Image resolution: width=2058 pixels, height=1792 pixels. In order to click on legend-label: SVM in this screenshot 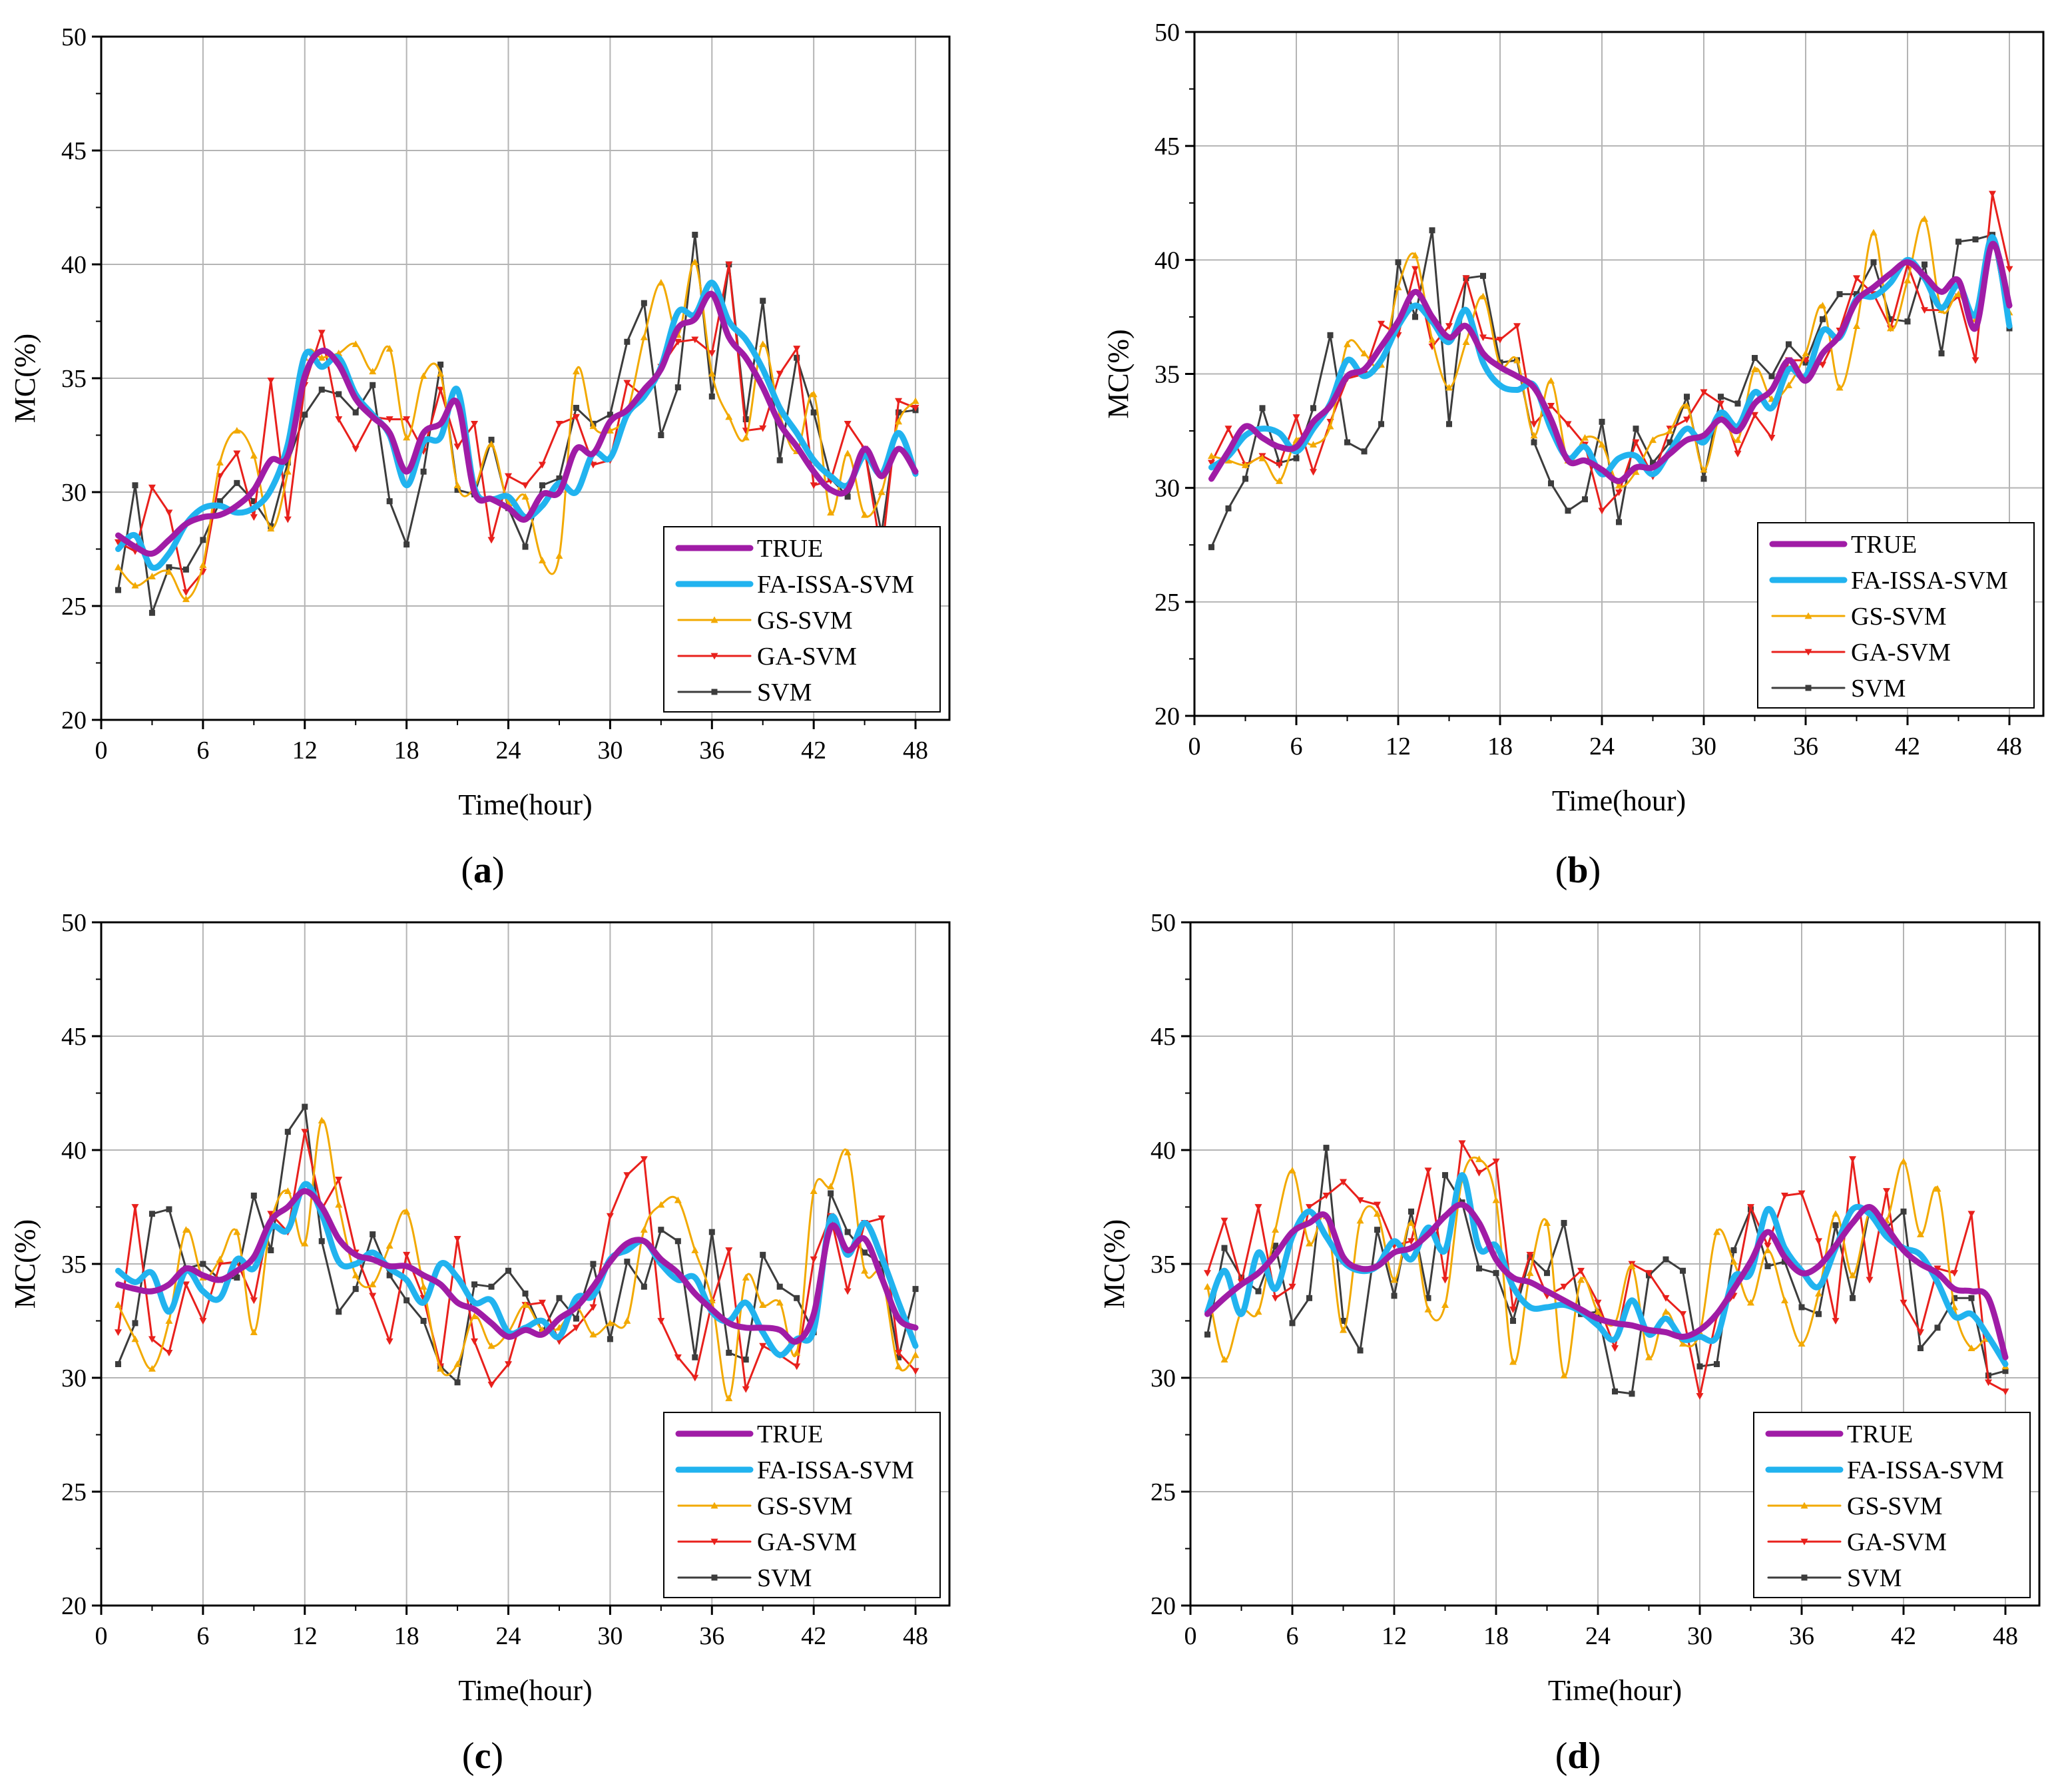, I will do `click(1874, 1578)`.